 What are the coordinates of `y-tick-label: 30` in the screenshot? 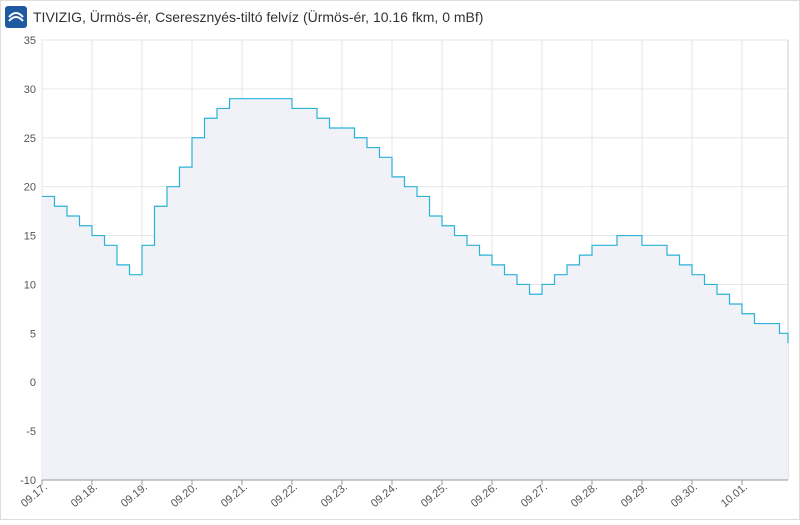 It's located at (30, 90).